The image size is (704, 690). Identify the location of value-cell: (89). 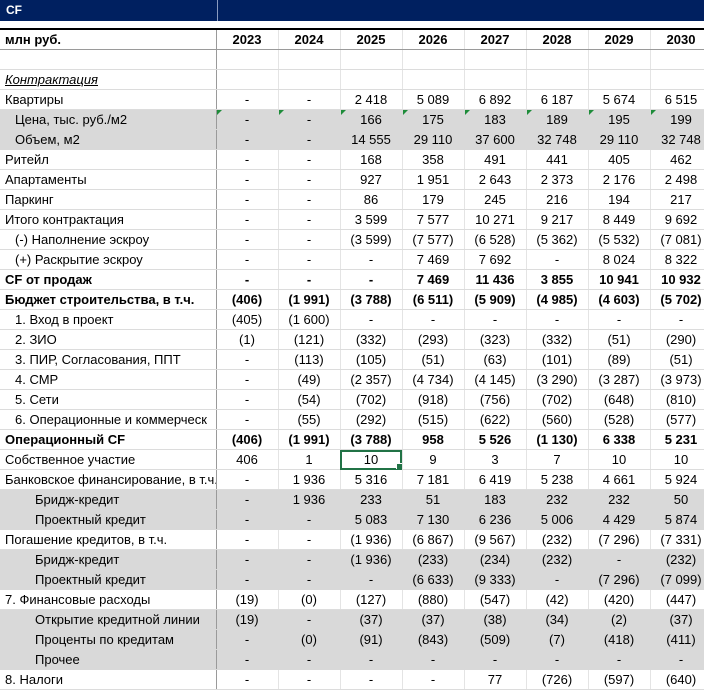
(619, 359).